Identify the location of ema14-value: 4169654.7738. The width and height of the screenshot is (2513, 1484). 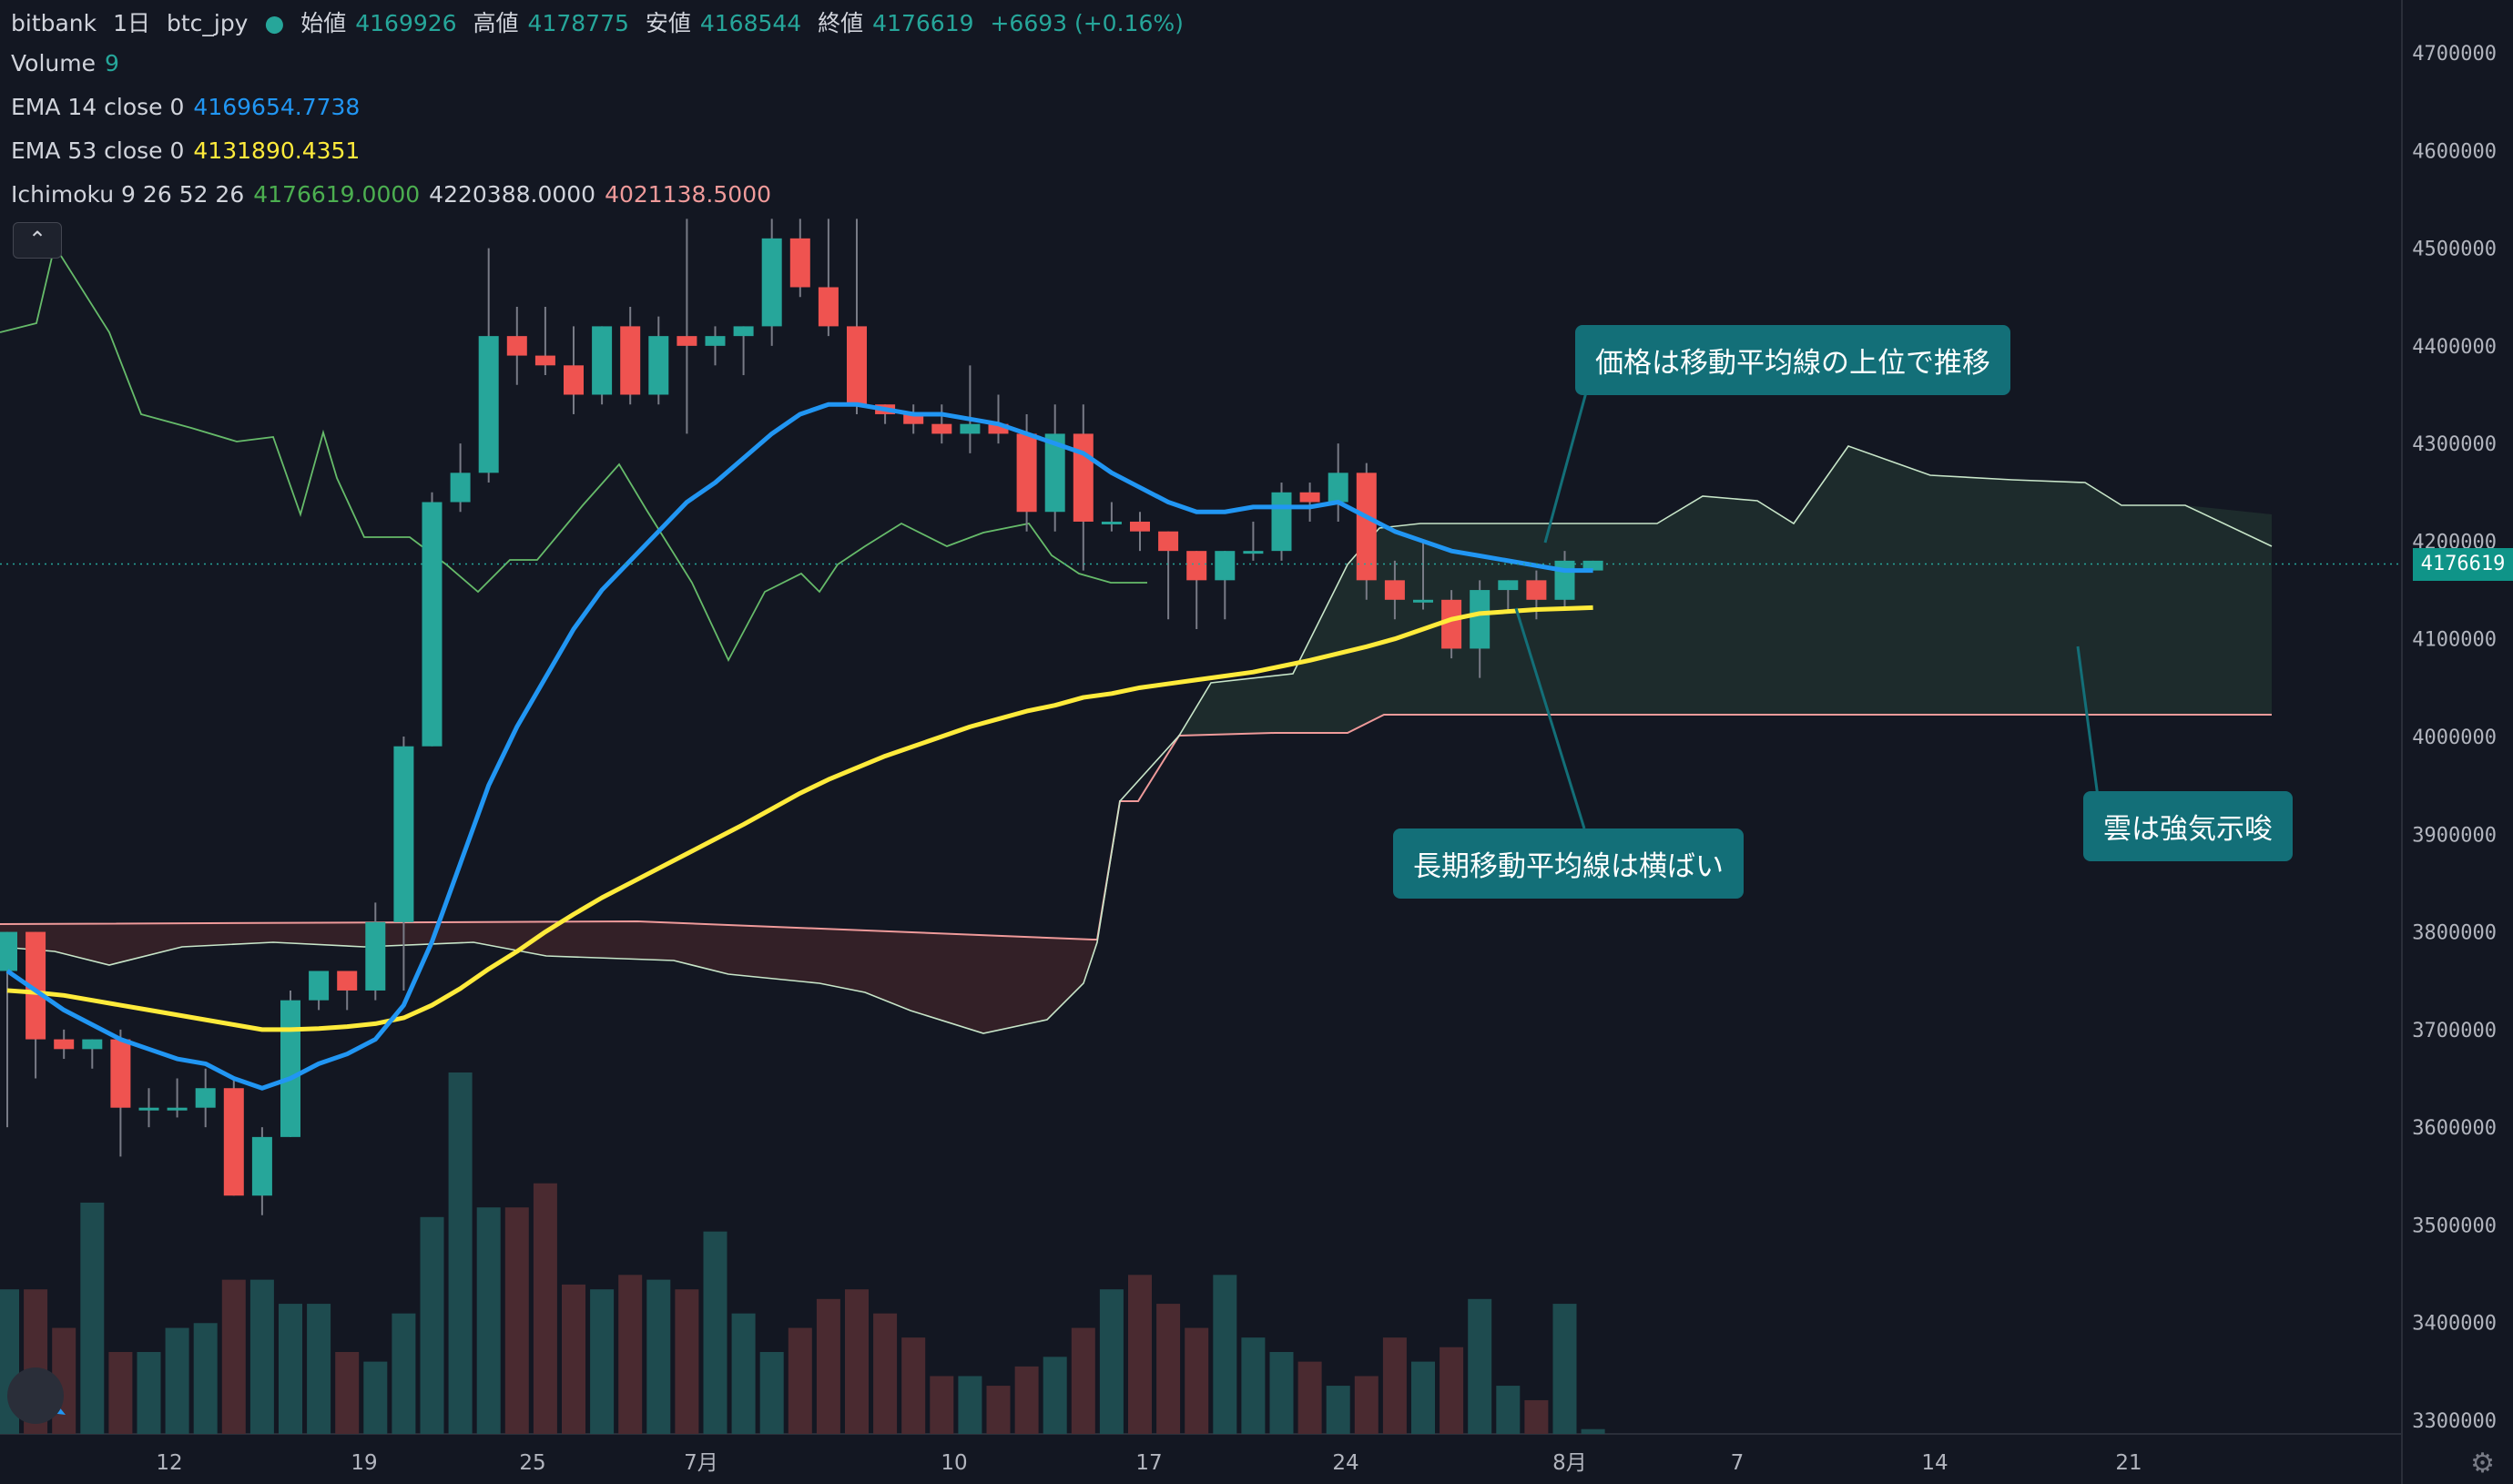
(277, 107).